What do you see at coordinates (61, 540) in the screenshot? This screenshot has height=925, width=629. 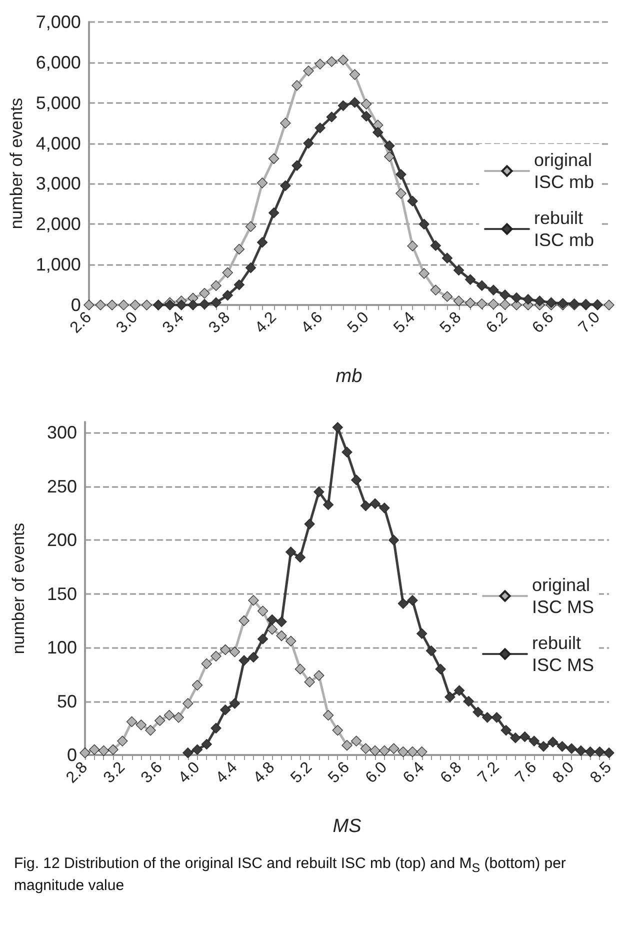 I see `y-tick-label: 200` at bounding box center [61, 540].